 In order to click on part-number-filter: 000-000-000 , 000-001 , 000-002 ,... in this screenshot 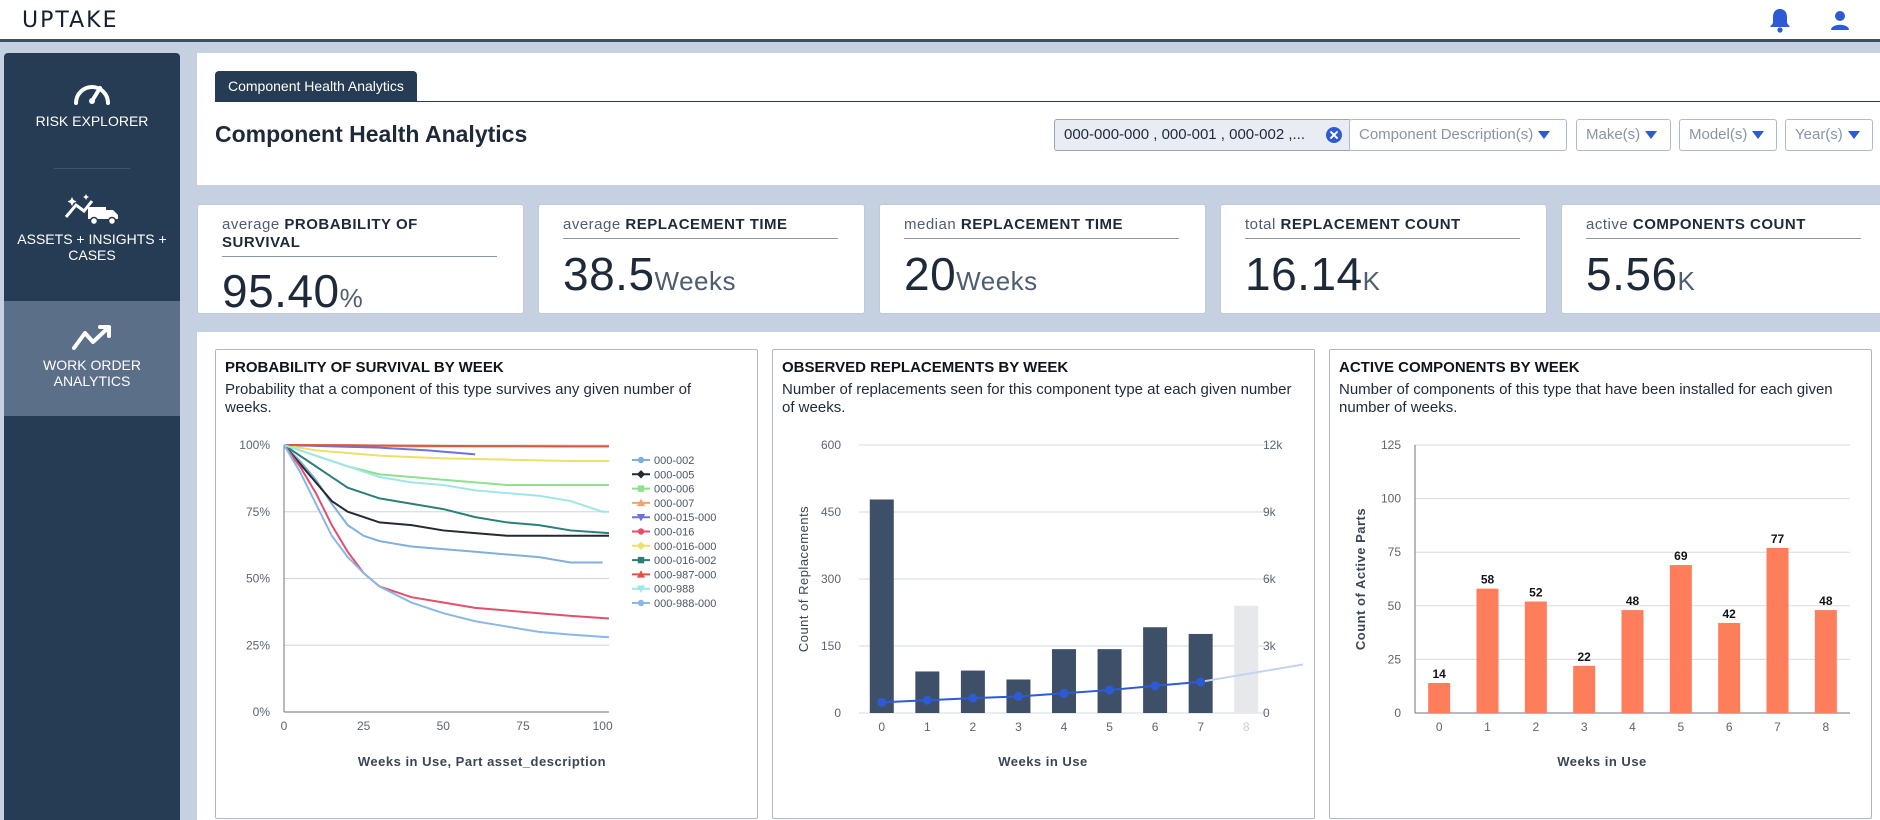, I will do `click(1203, 135)`.